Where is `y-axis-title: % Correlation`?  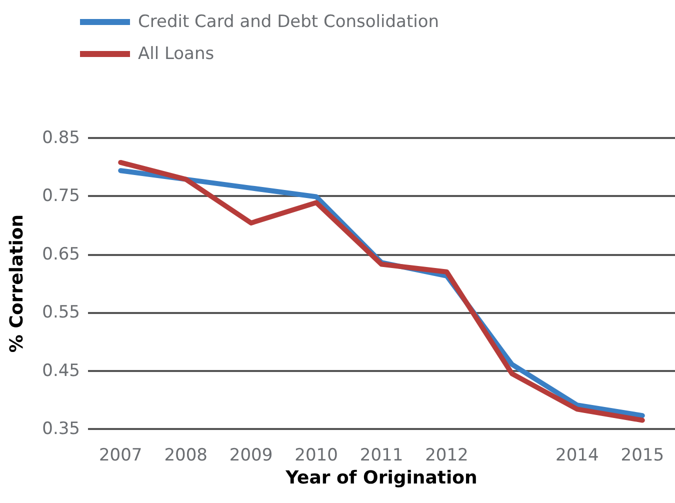
y-axis-title: % Correlation is located at coordinates (17, 283).